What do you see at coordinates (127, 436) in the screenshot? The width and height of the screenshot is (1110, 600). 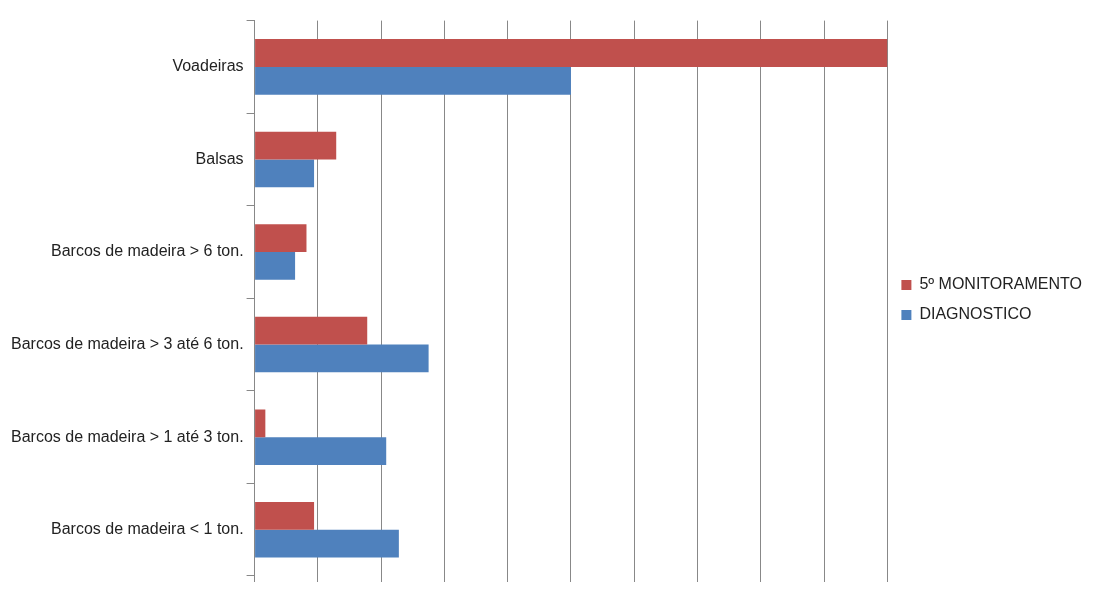 I see `y-tick-label: Barcos de madeira > 1 até 3 ton.` at bounding box center [127, 436].